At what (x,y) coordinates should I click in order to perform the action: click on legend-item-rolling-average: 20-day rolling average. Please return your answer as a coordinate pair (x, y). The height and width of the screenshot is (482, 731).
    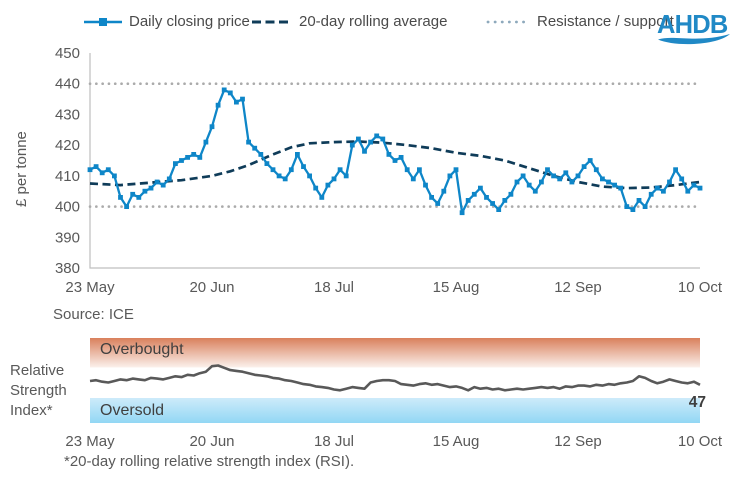
    Looking at the image, I should click on (349, 21).